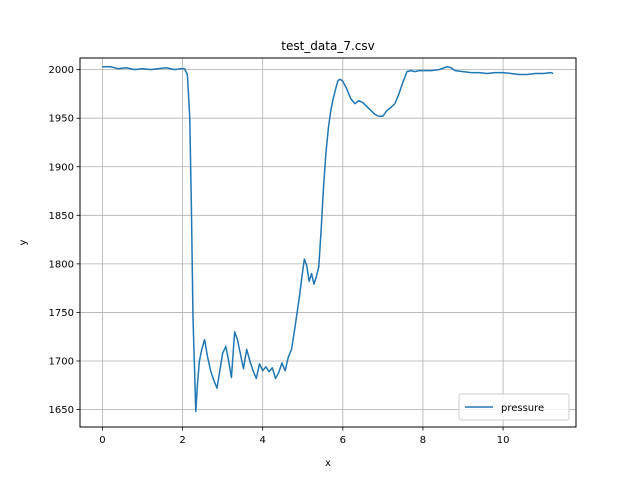 This screenshot has height=480, width=640. I want to click on y-tick-label: 1750, so click(61, 313).